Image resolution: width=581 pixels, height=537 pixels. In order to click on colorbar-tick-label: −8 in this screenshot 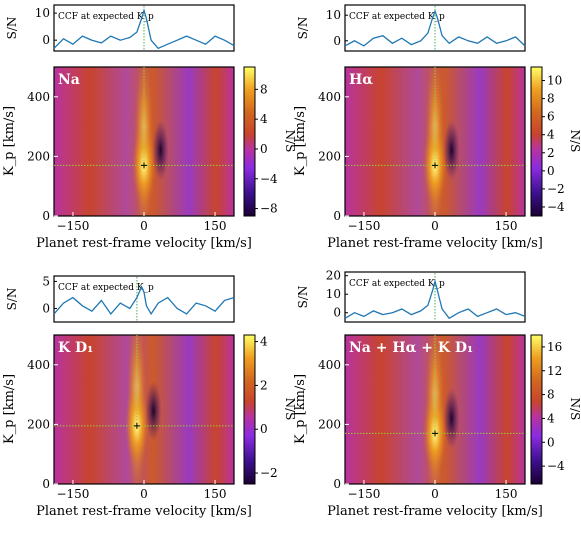, I will do `click(269, 209)`.